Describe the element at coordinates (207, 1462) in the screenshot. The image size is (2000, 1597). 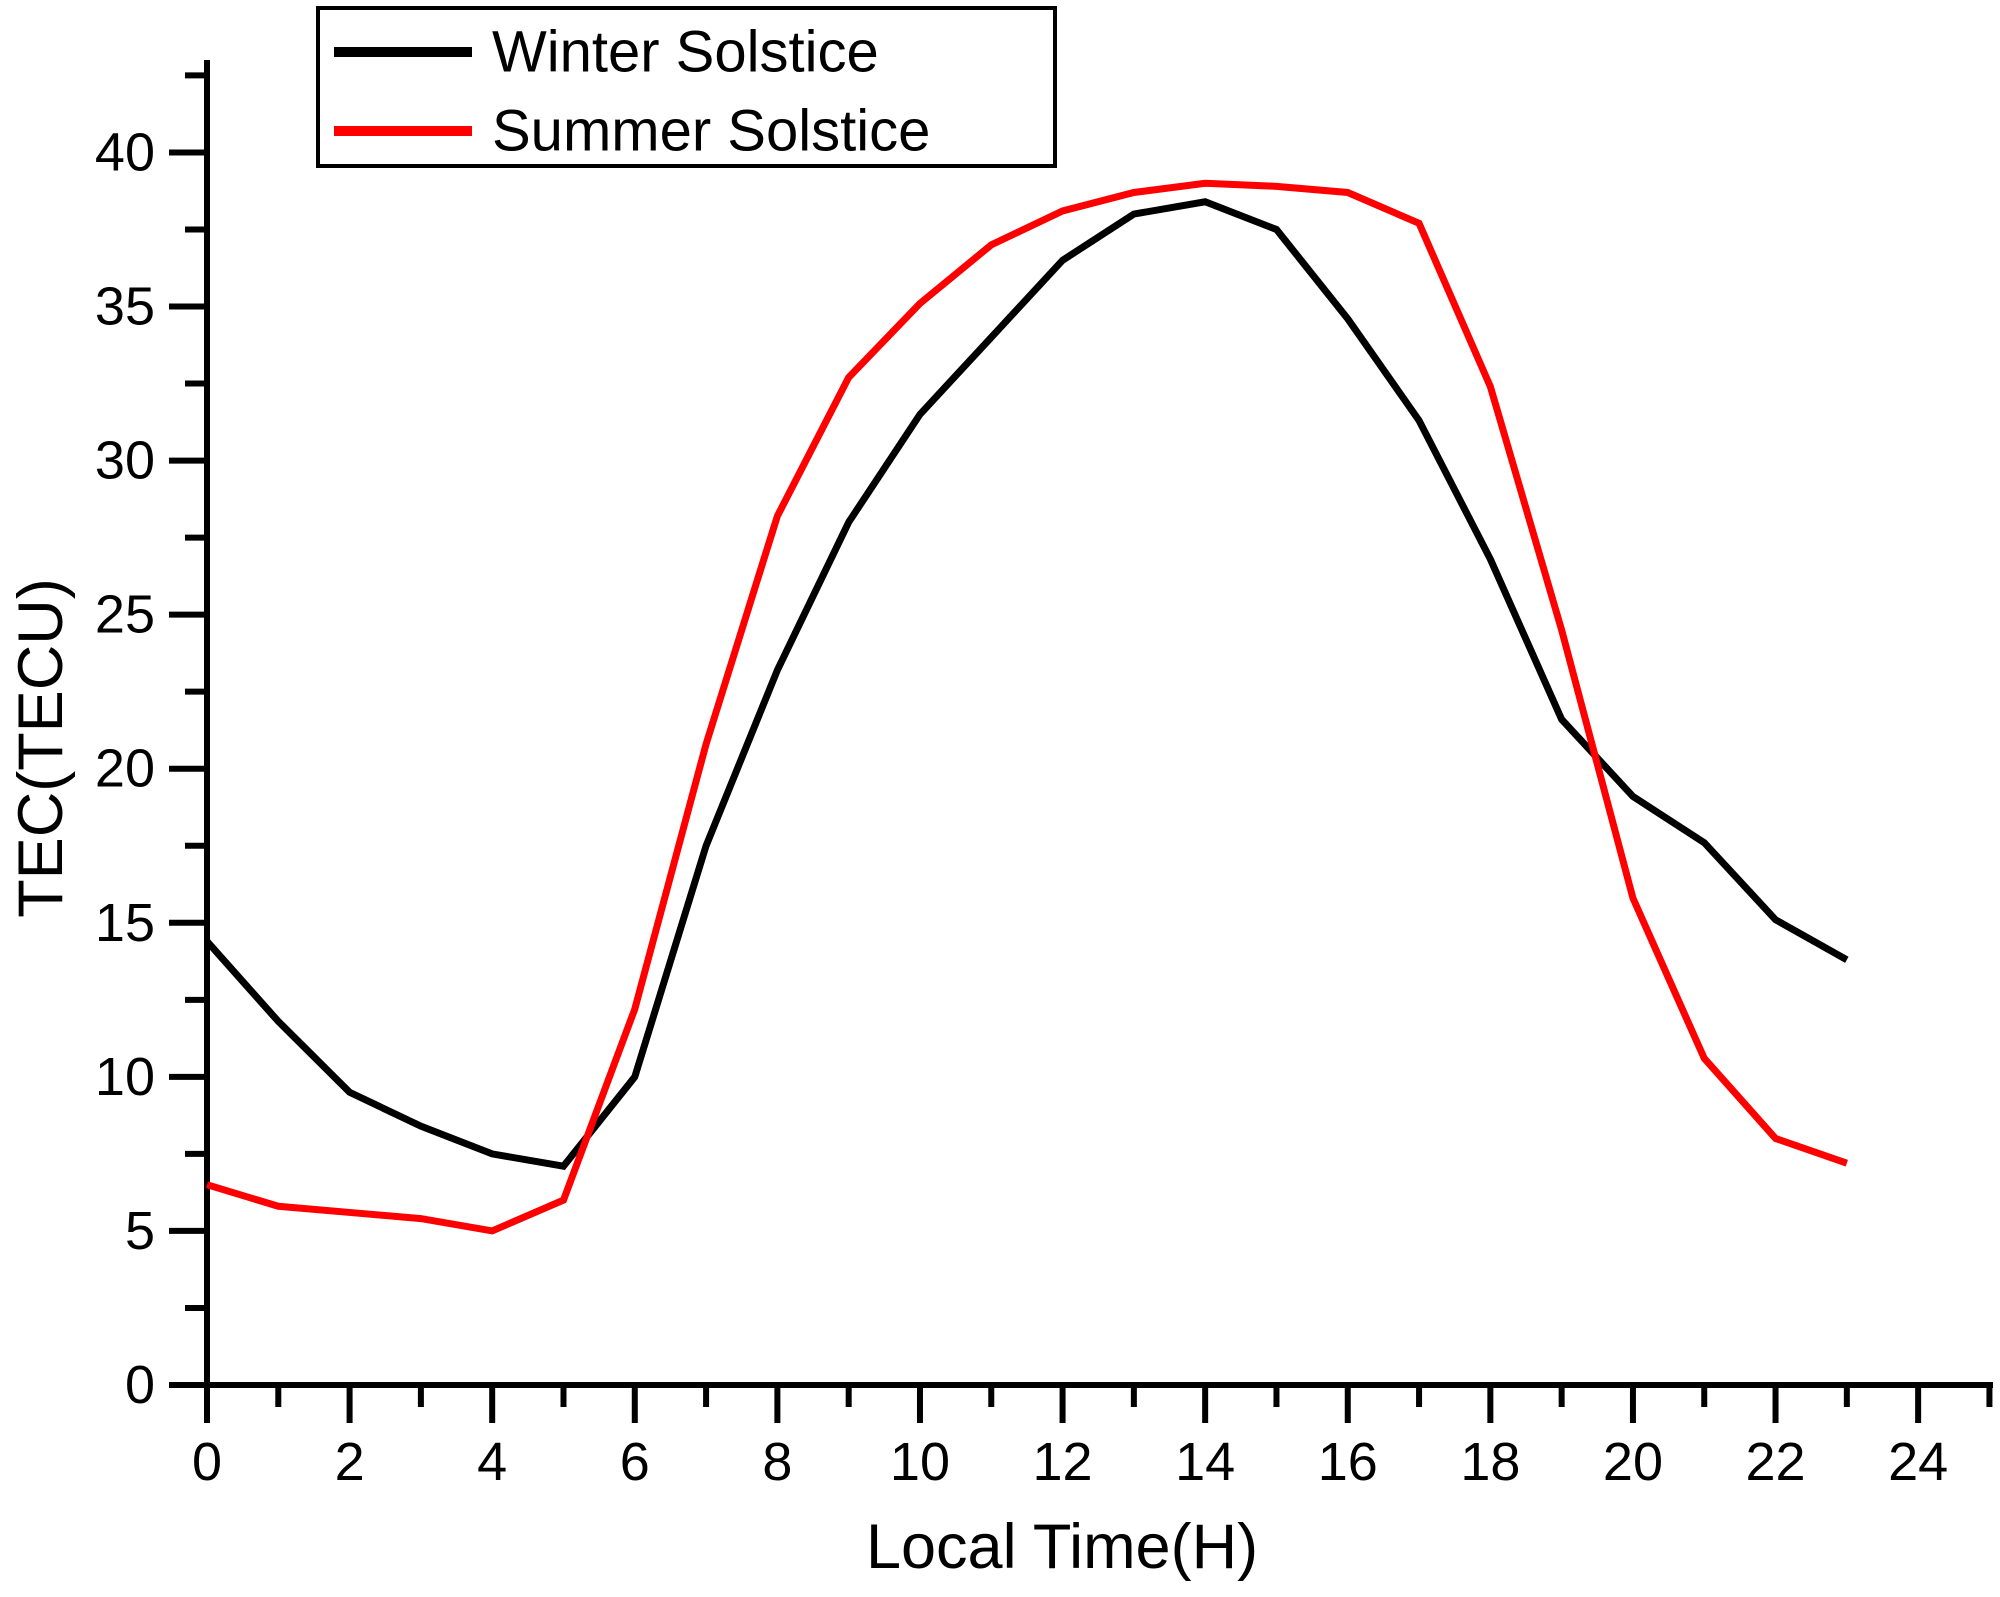
I see `x-tick-label: 0` at that location.